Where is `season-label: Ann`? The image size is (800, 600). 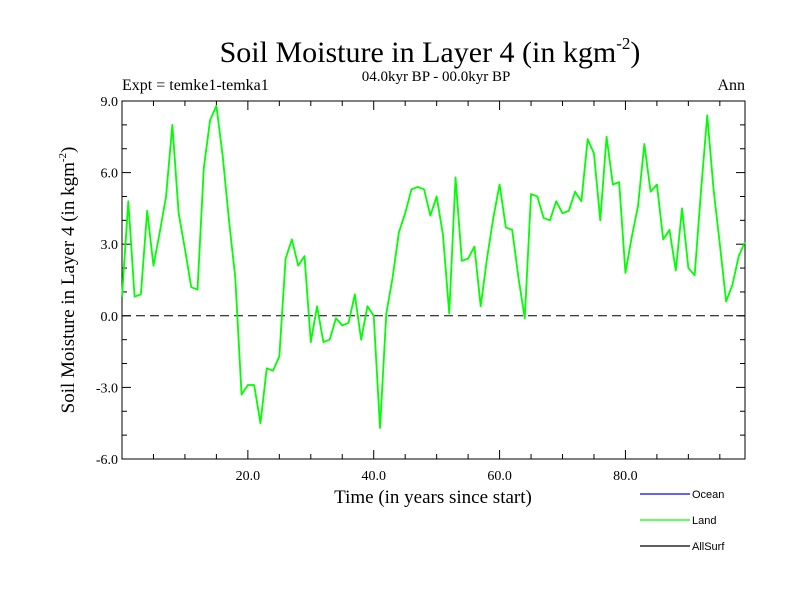
season-label: Ann is located at coordinates (731, 85).